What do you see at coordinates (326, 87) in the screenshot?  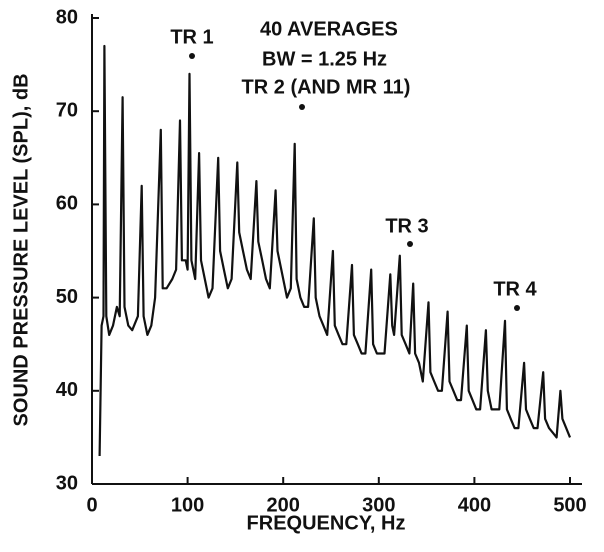 I see `annotation: TR 2 (AND MR 11)` at bounding box center [326, 87].